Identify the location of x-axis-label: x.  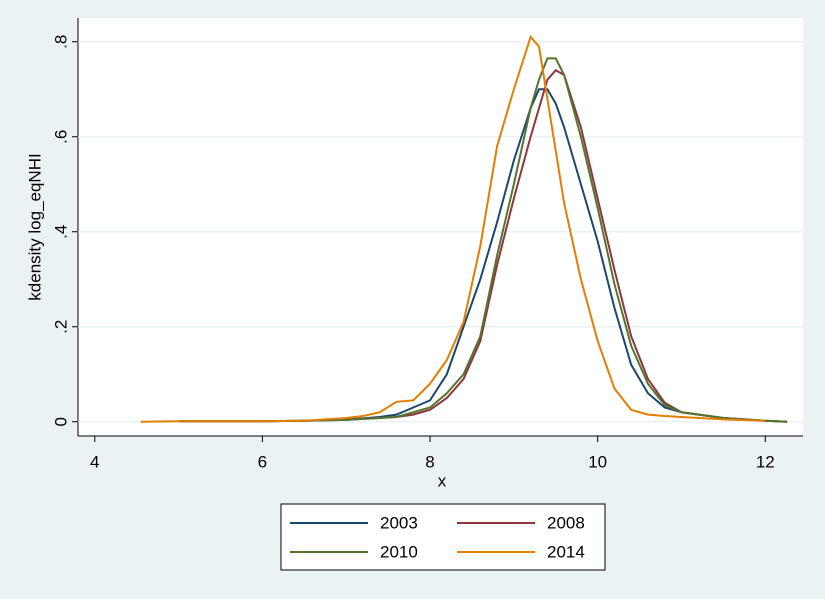
(442, 480).